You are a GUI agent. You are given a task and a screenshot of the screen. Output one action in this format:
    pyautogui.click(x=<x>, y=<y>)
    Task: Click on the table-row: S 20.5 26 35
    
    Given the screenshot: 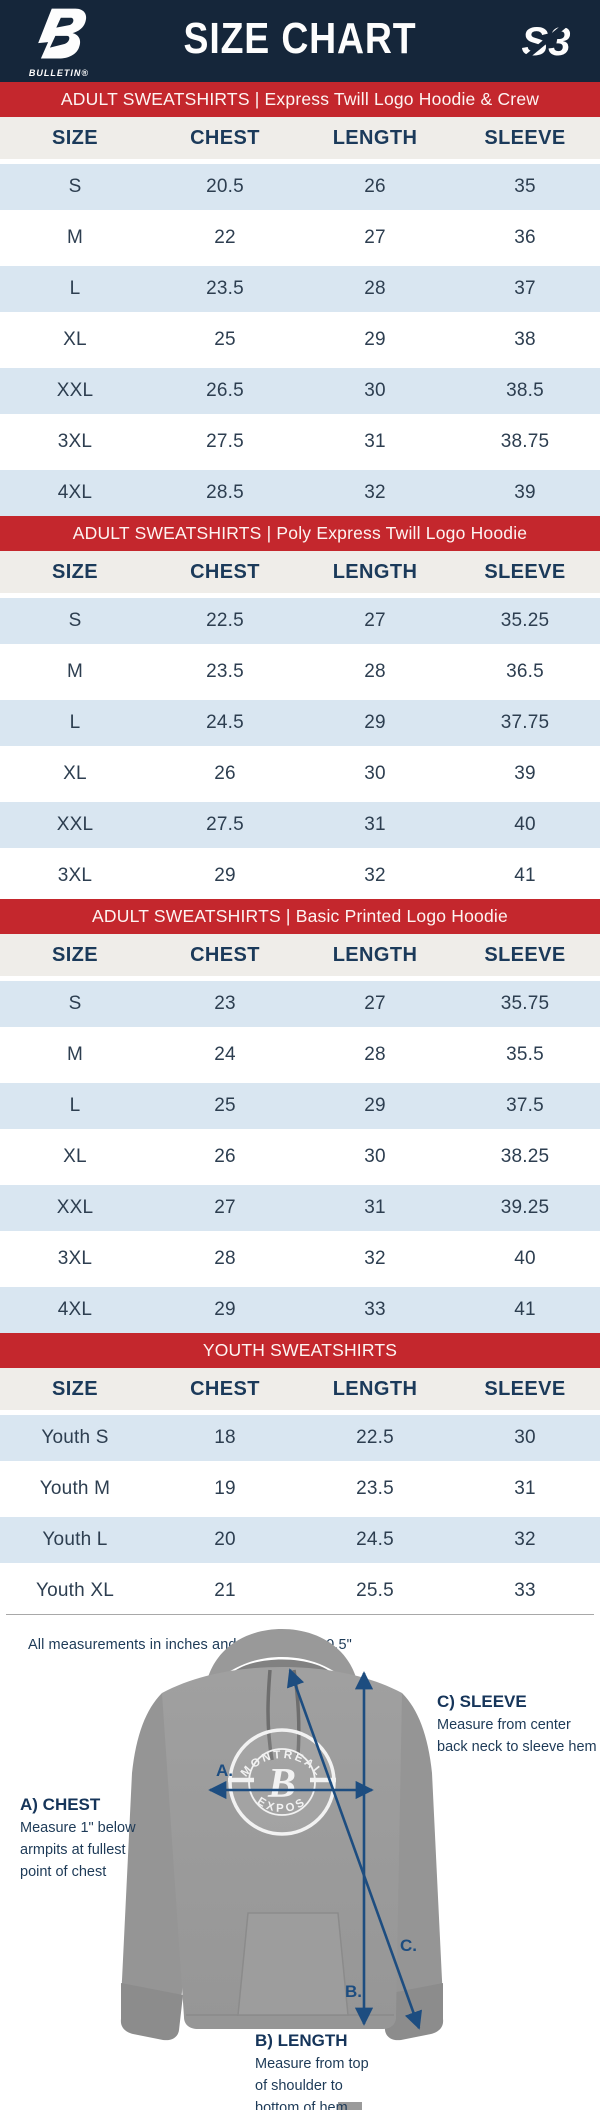 What is the action you would take?
    pyautogui.click(x=300, y=186)
    